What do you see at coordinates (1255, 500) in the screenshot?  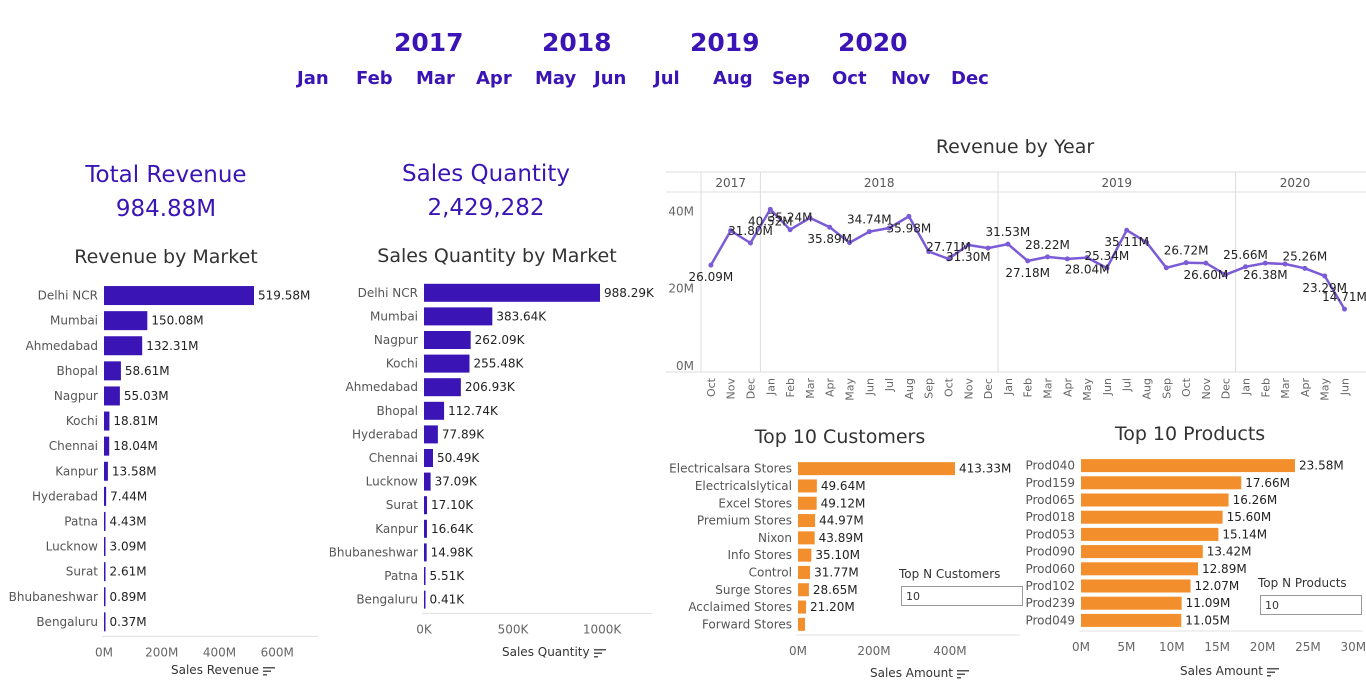 I see `data-label: 16.26M` at bounding box center [1255, 500].